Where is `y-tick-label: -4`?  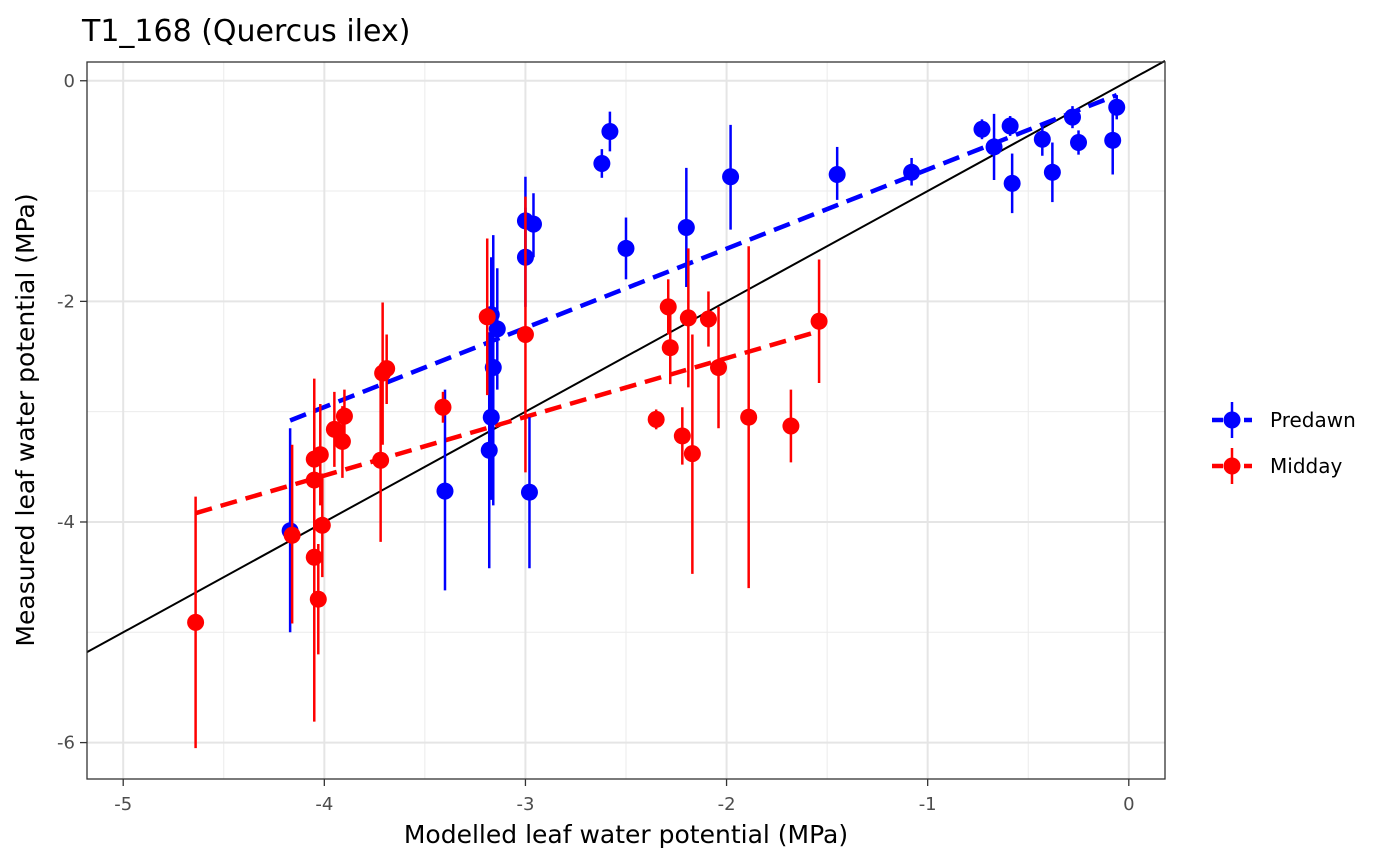 y-tick-label: -4 is located at coordinates (66, 522).